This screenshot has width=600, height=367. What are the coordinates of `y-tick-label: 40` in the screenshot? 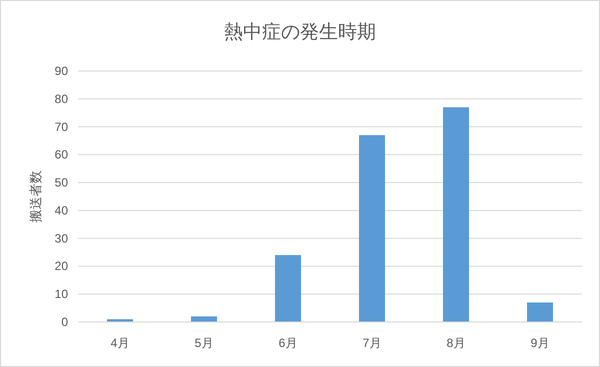 It's located at (61, 210).